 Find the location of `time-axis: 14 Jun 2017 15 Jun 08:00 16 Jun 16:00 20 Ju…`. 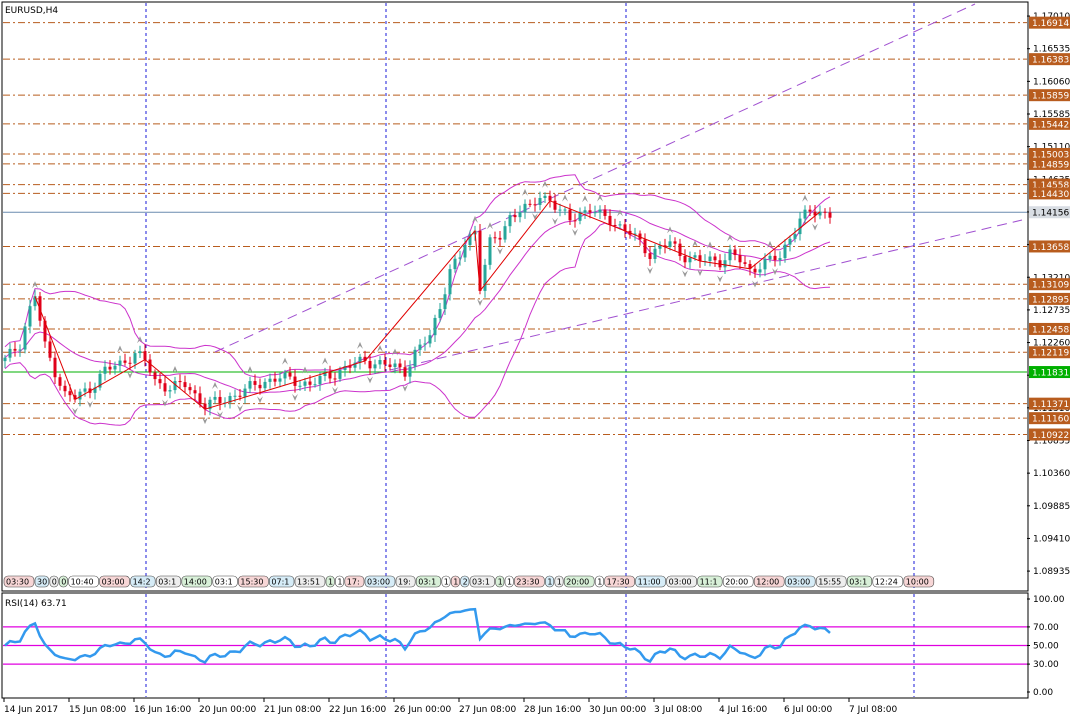

time-axis: 14 Jun 2017 15 Jun 08:00 16 Jun 16:00 20 Ju… is located at coordinates (450, 706).